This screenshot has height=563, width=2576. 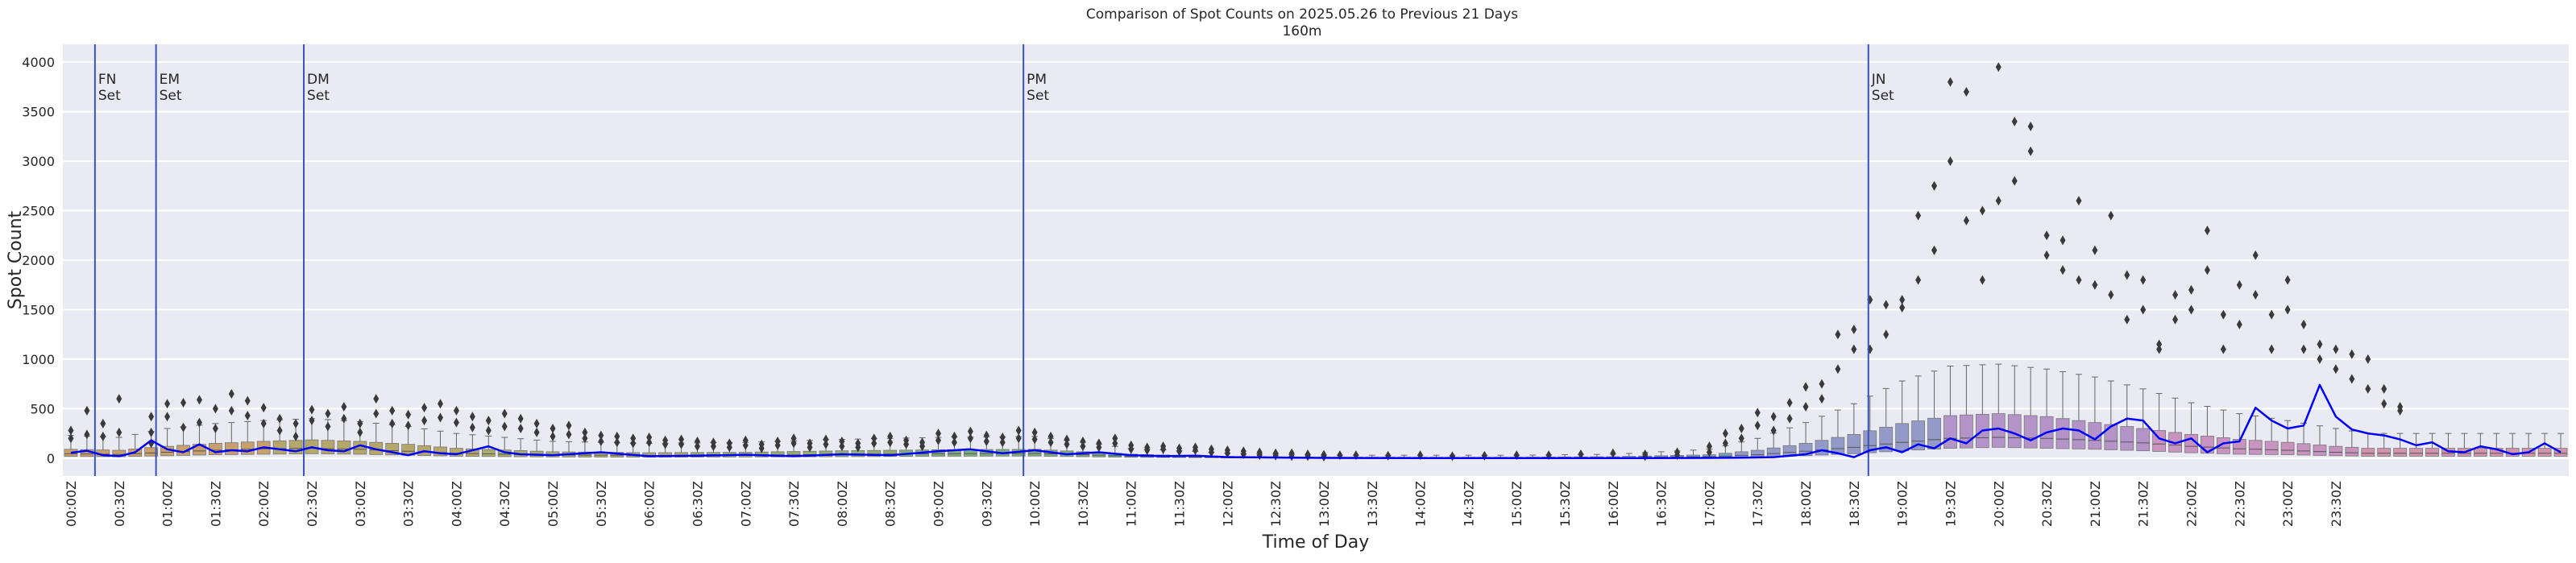 I want to click on x-tick-label: 16:30Z, so click(x=1662, y=504).